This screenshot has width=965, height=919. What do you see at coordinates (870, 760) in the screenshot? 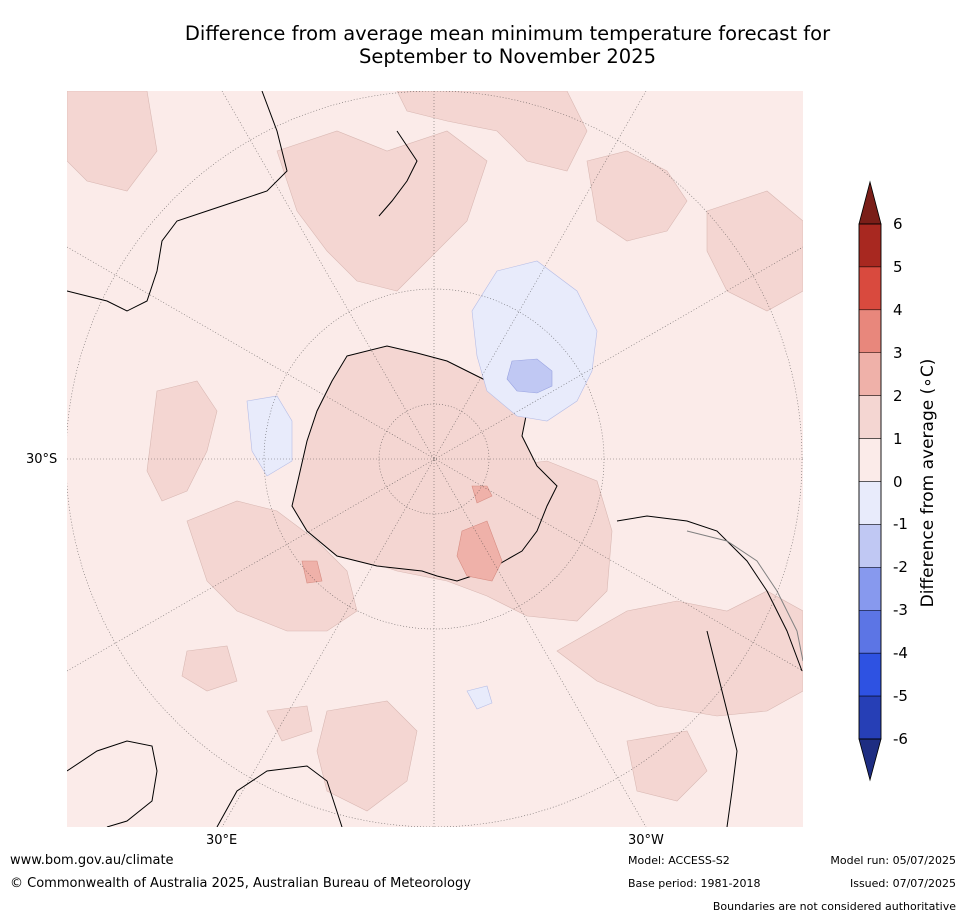
I see `colorbar-extend-low` at bounding box center [870, 760].